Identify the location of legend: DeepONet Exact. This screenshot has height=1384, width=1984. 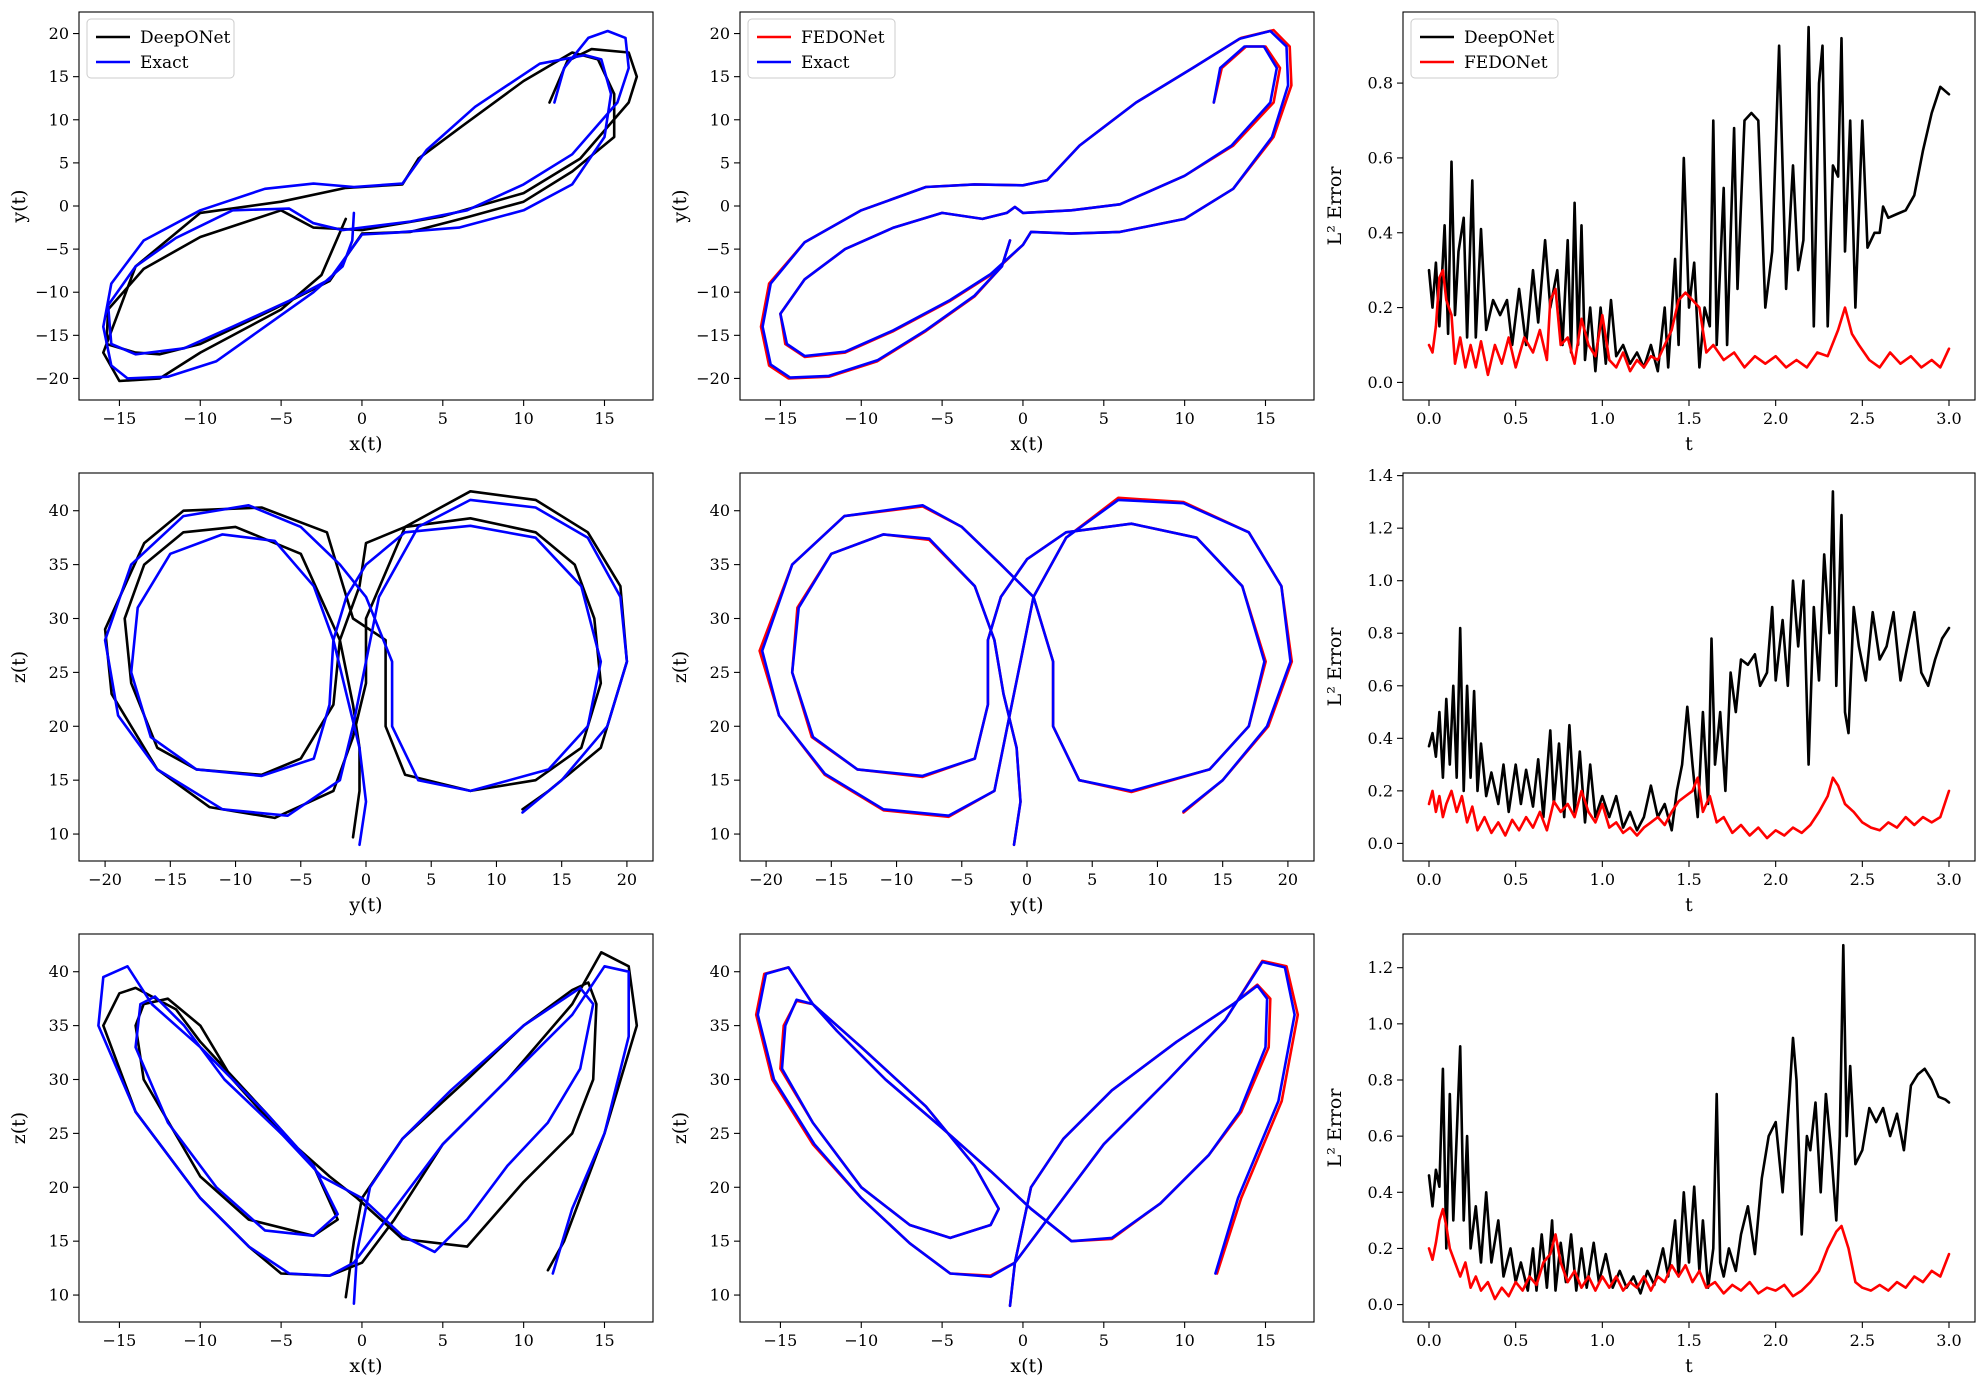
(160, 48).